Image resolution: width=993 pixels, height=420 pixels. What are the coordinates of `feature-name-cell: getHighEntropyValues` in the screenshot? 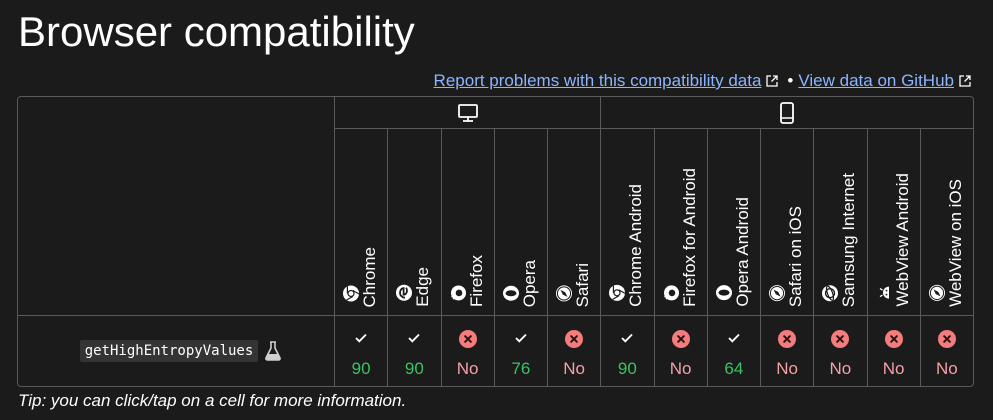 It's located at (176, 350).